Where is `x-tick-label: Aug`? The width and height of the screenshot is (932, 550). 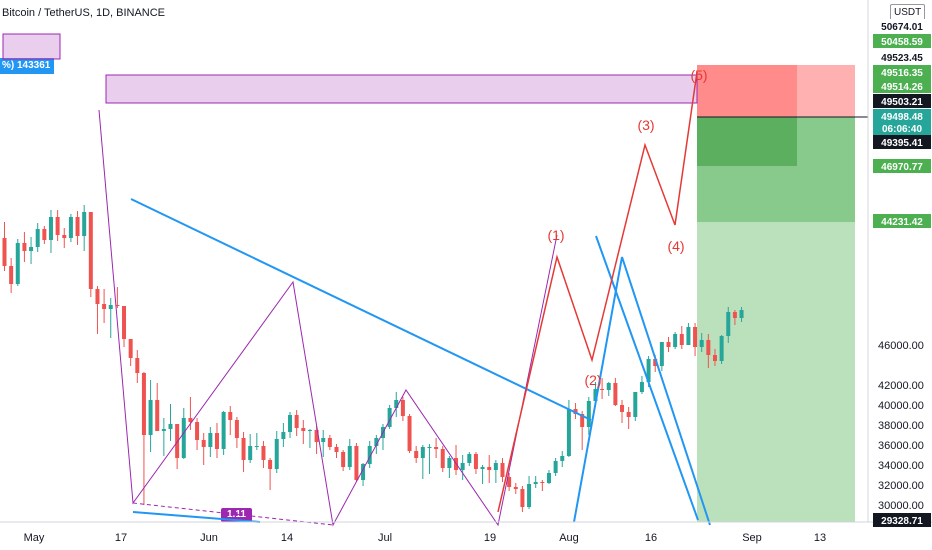 x-tick-label: Aug is located at coordinates (569, 538).